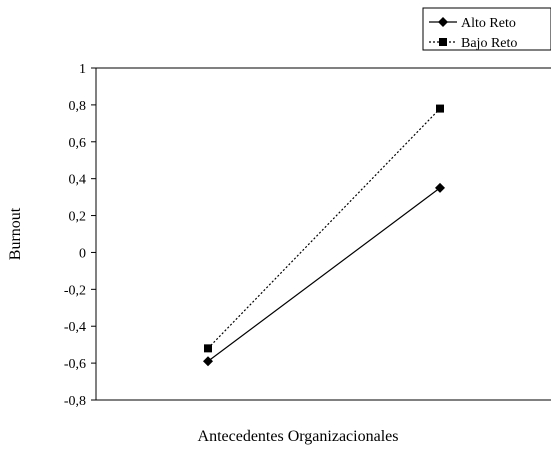  Describe the element at coordinates (443, 42) in the screenshot. I see `legend-marker-bajo-reto` at that location.